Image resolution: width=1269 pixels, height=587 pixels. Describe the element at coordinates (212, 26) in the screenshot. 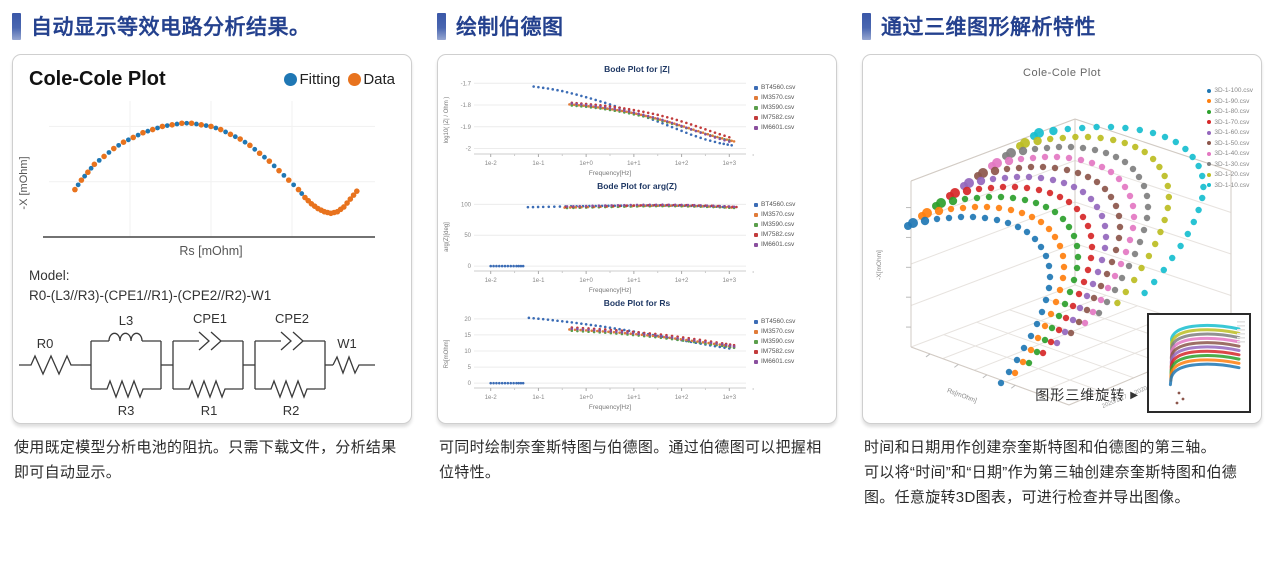

I see `section-header-1: 自动显示等效电路分析结果。` at that location.